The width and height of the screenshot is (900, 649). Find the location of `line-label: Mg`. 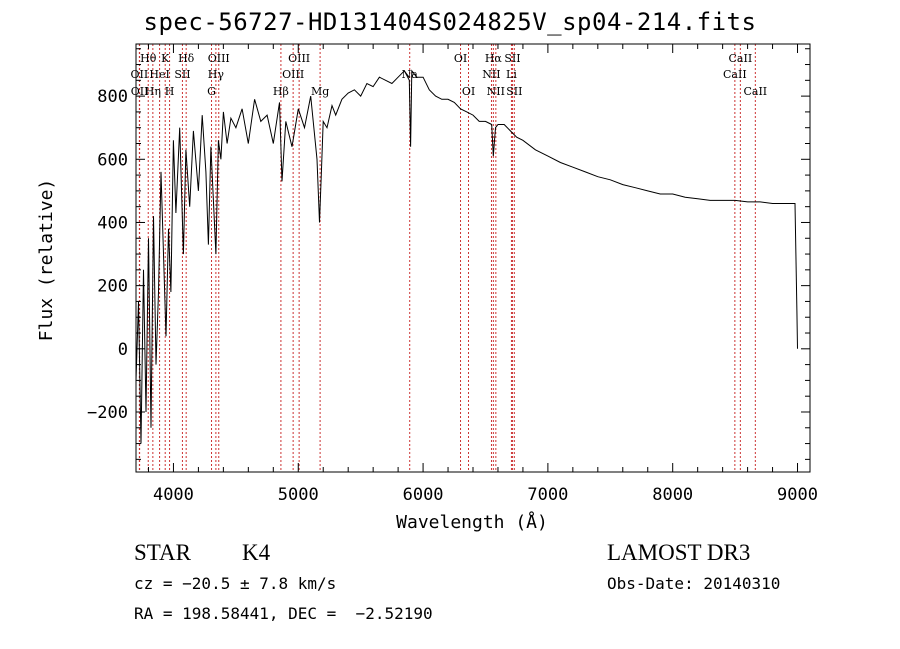

line-label: Mg is located at coordinates (320, 91).